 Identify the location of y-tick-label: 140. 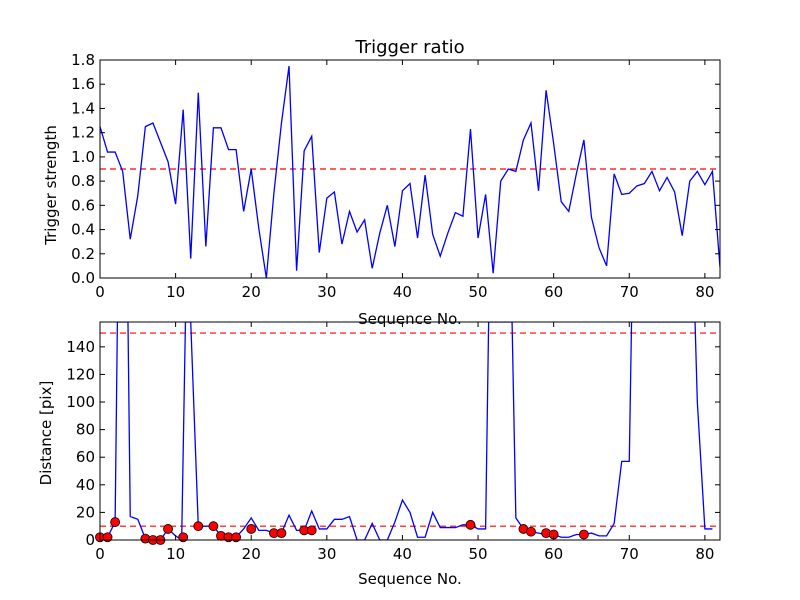
(80, 347).